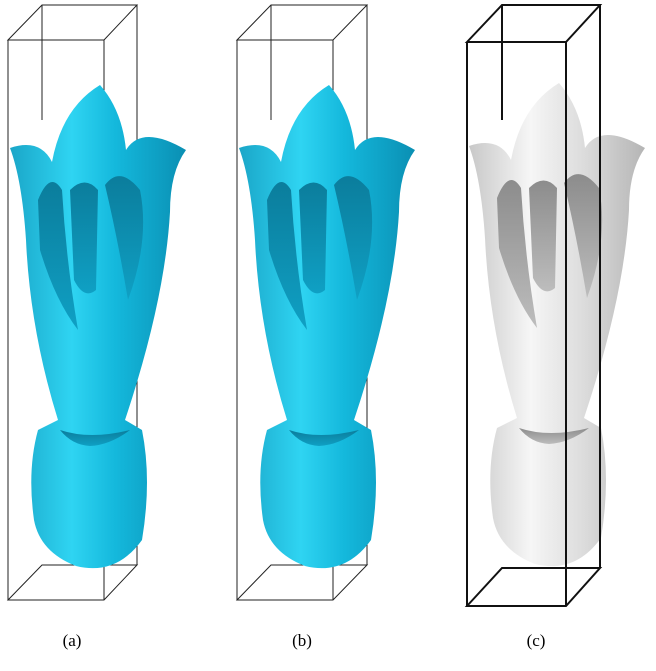 This screenshot has width=656, height=671. I want to click on panel-label: (c), so click(536, 640).